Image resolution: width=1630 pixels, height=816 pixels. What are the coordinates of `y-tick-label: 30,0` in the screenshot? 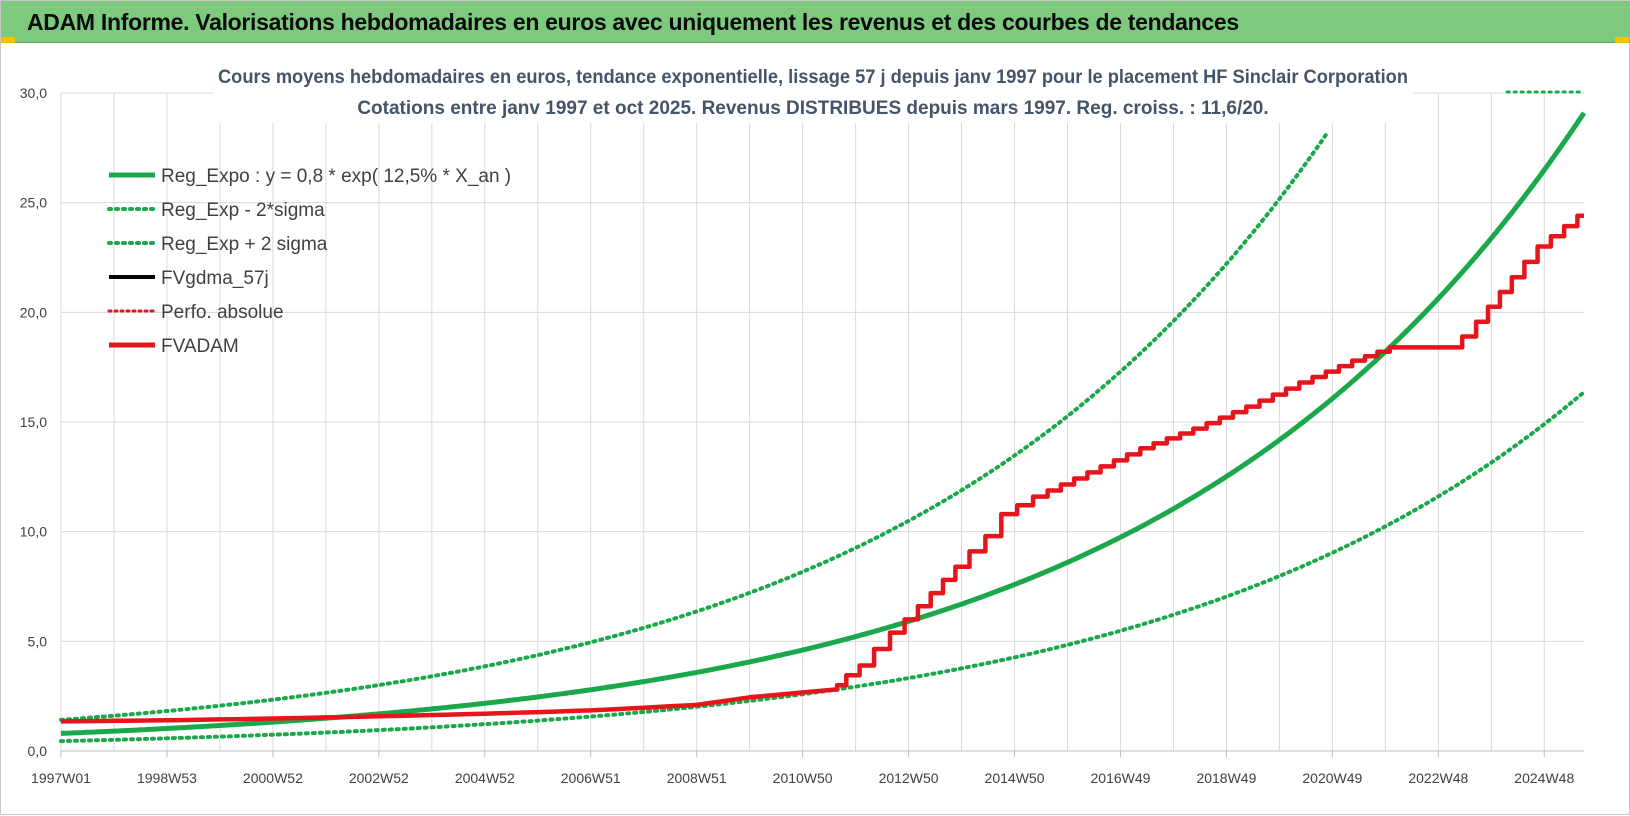 It's located at (33, 93).